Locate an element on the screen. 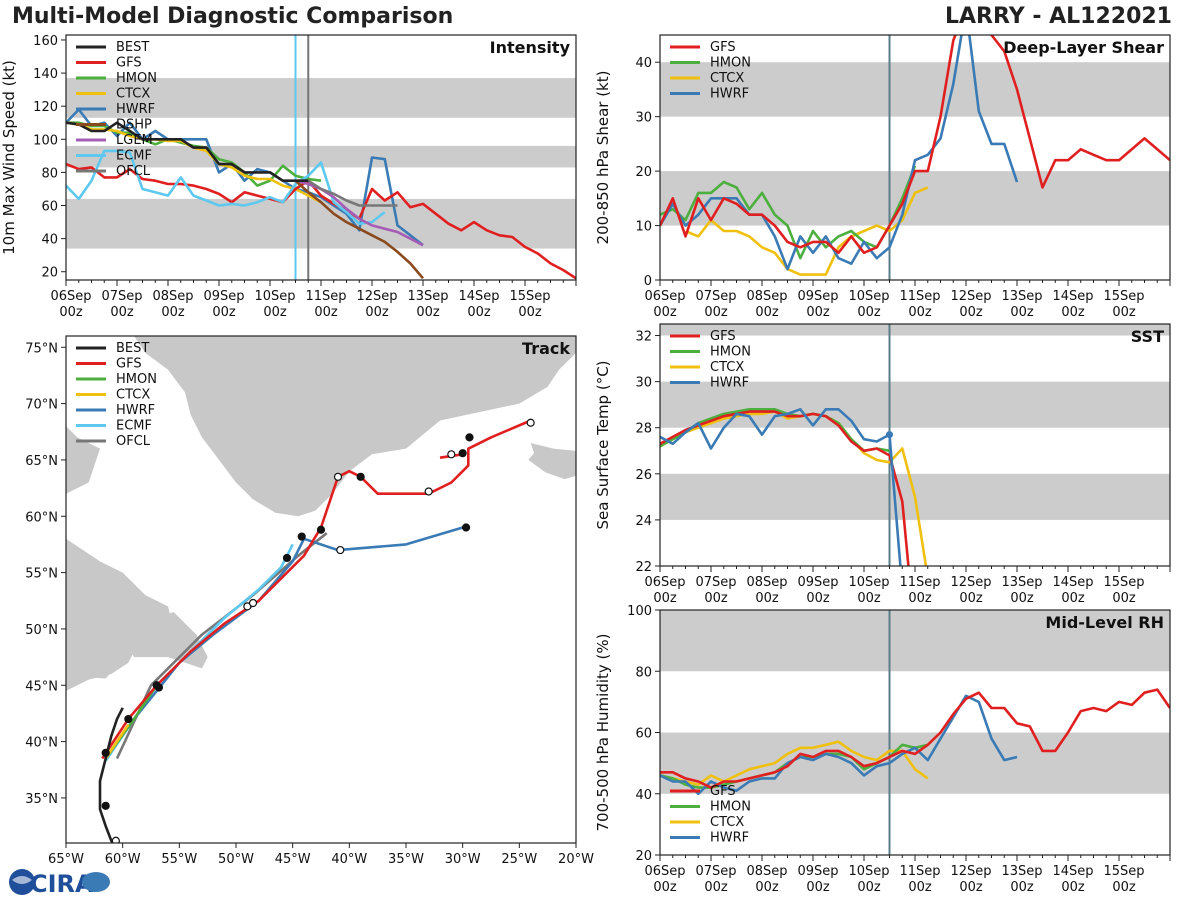  x-tick-label: 45°W is located at coordinates (293, 859).